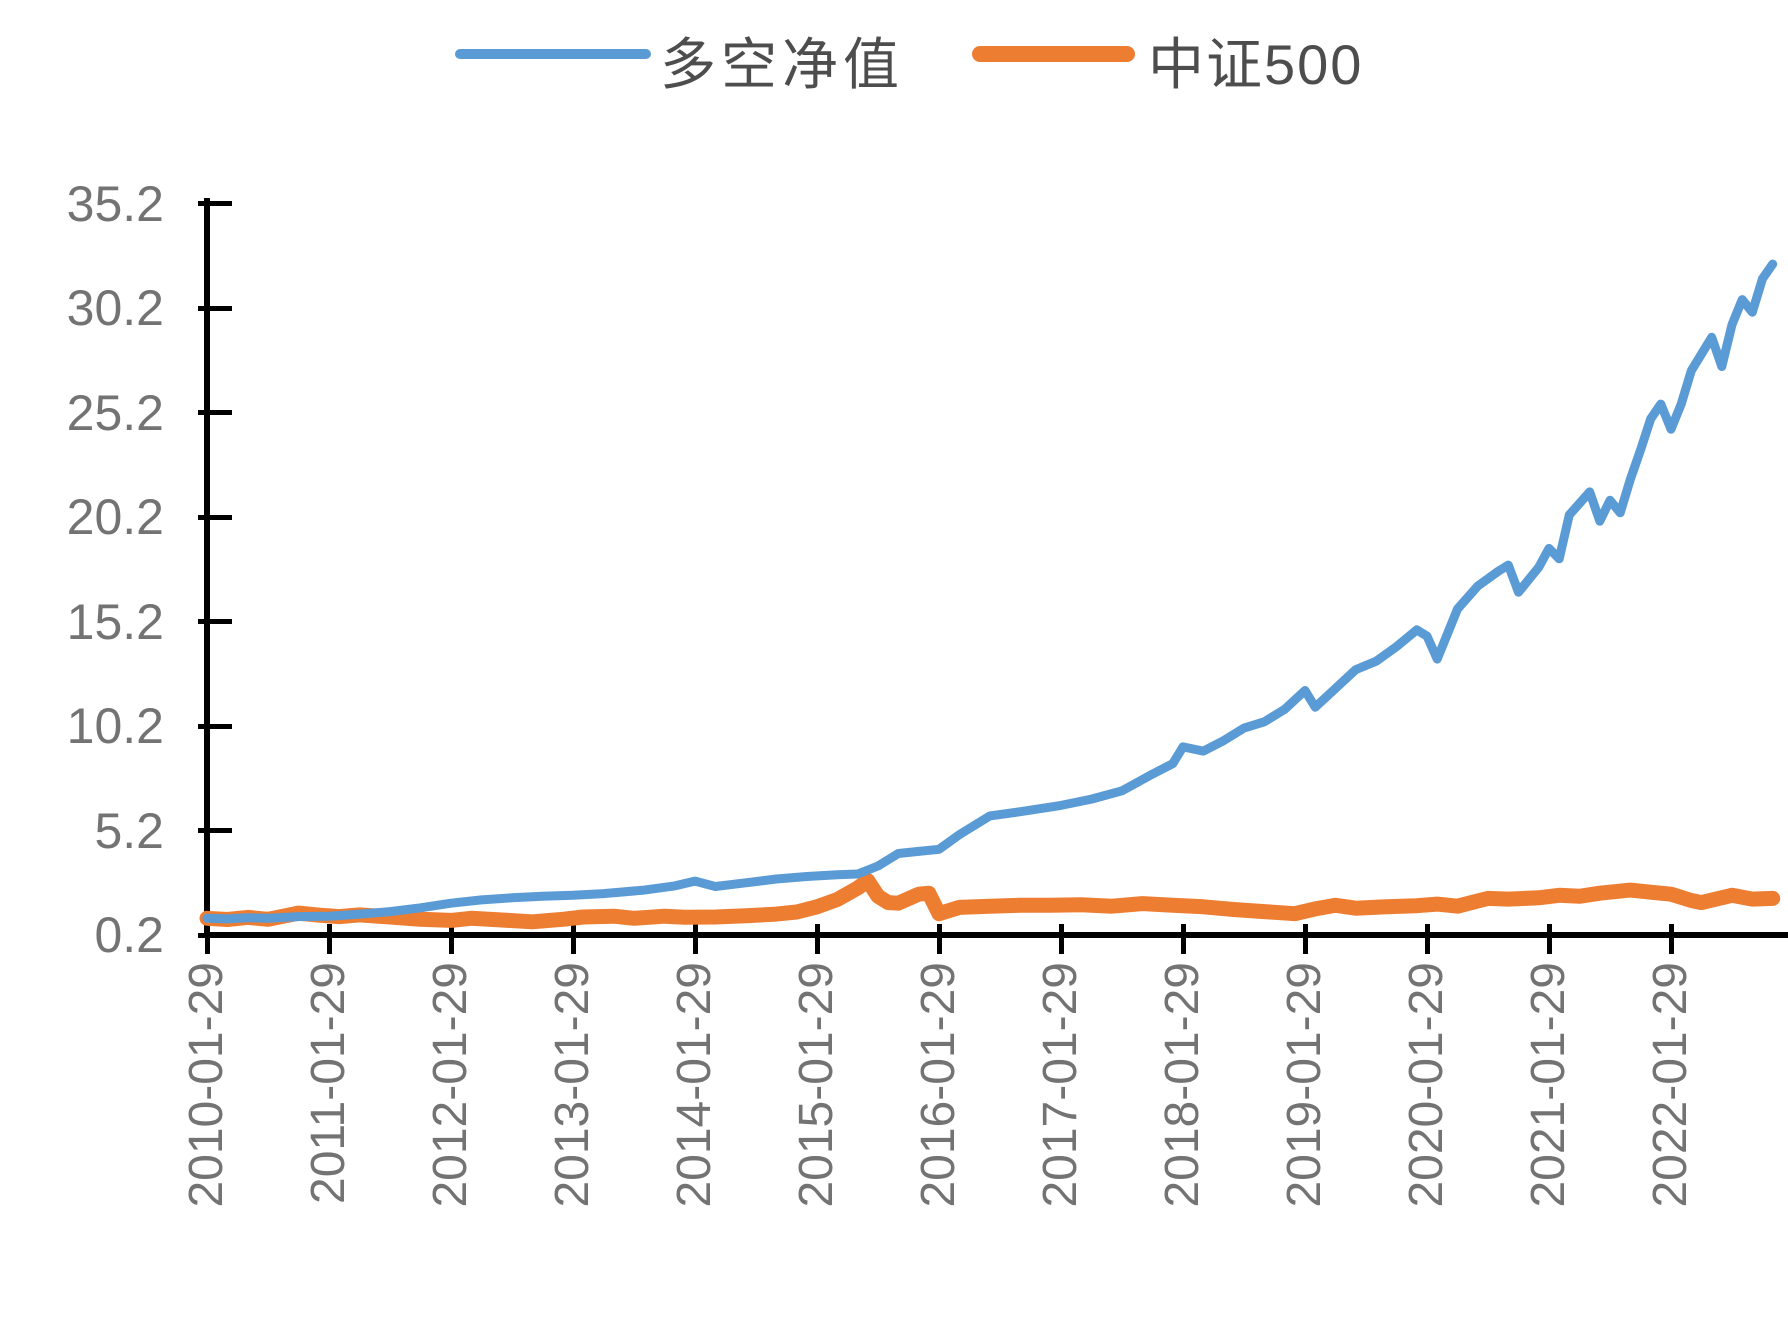  I want to click on y-tick-label: 25.2, so click(115, 412).